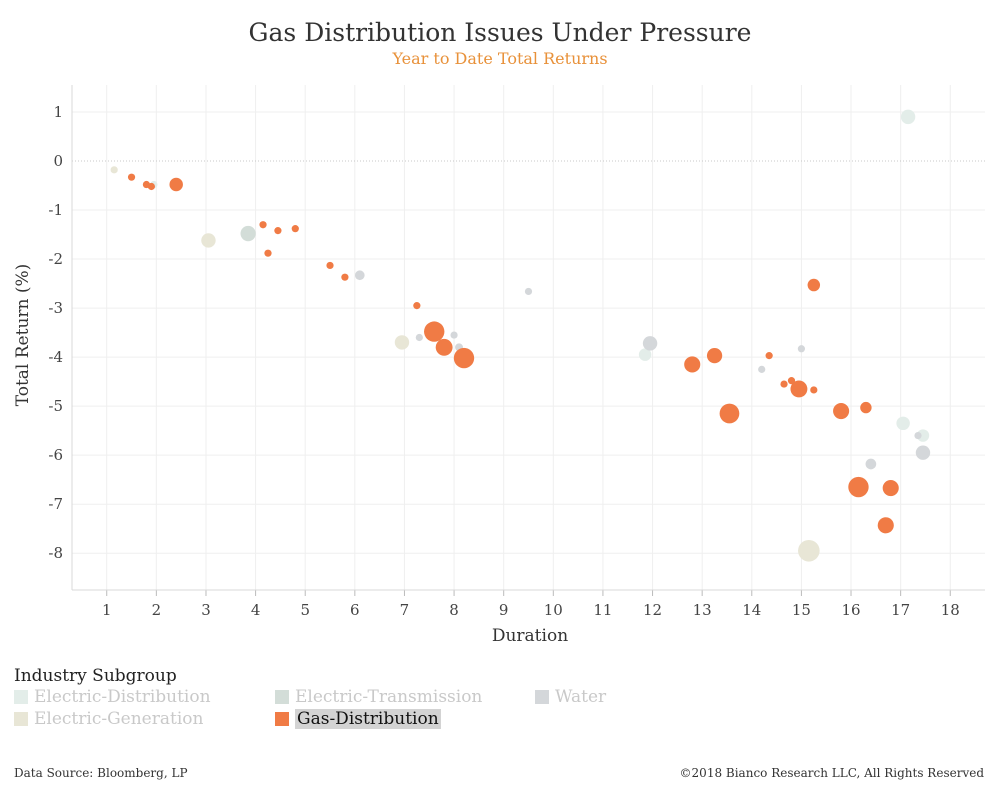 The height and width of the screenshot is (800, 1000). What do you see at coordinates (751, 610) in the screenshot?
I see `x-tick-label: 14` at bounding box center [751, 610].